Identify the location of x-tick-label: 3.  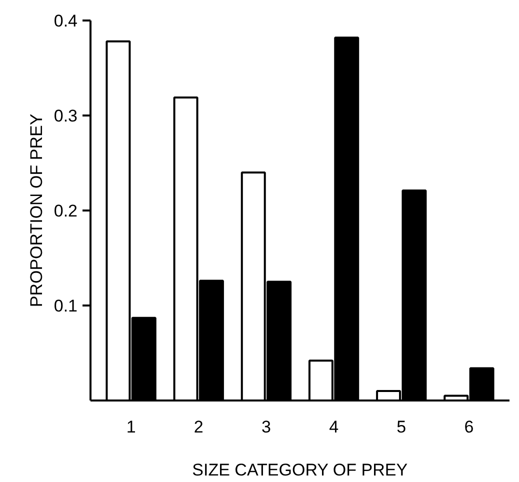
(266, 427).